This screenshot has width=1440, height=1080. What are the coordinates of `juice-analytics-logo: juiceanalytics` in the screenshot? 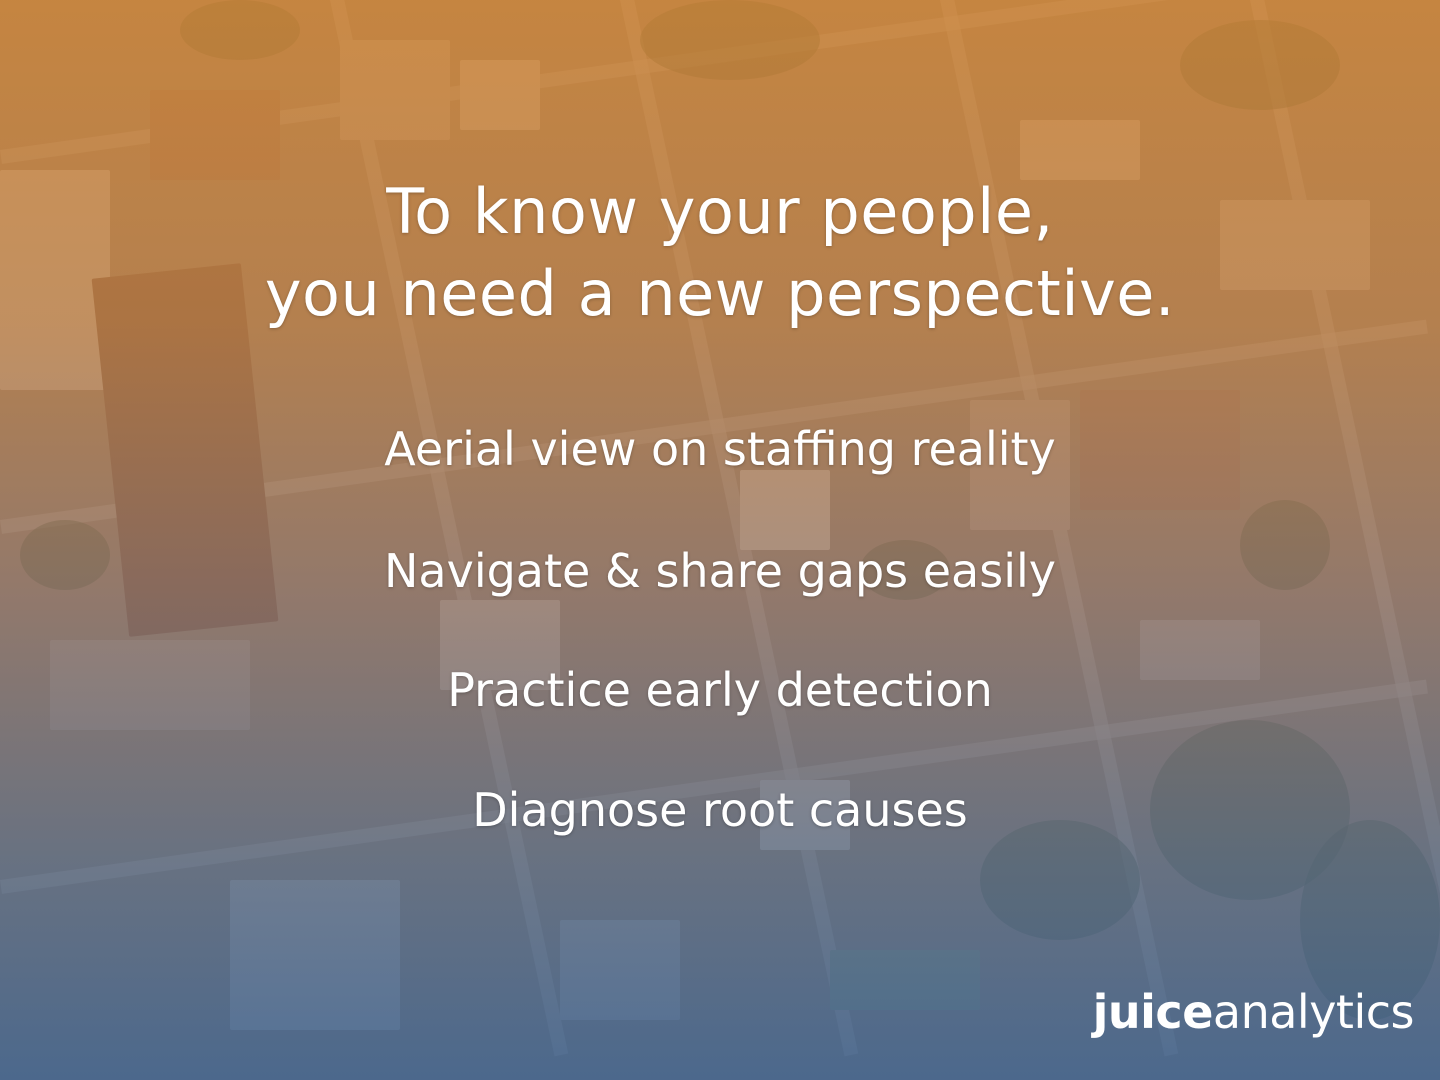 It's located at (1253, 1012).